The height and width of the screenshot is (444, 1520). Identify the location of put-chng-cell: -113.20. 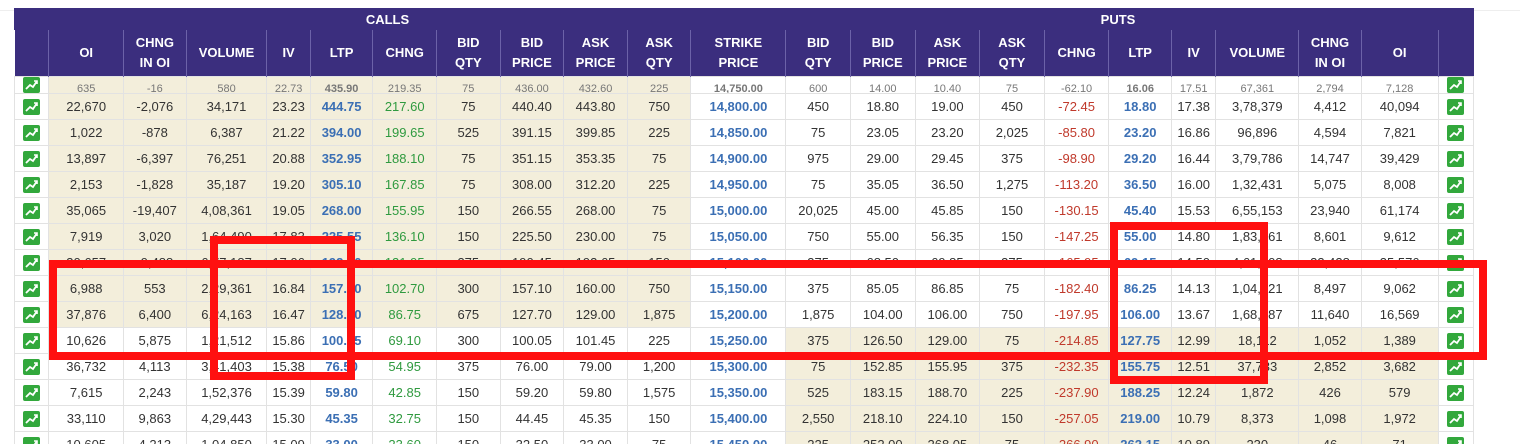
(1076, 184).